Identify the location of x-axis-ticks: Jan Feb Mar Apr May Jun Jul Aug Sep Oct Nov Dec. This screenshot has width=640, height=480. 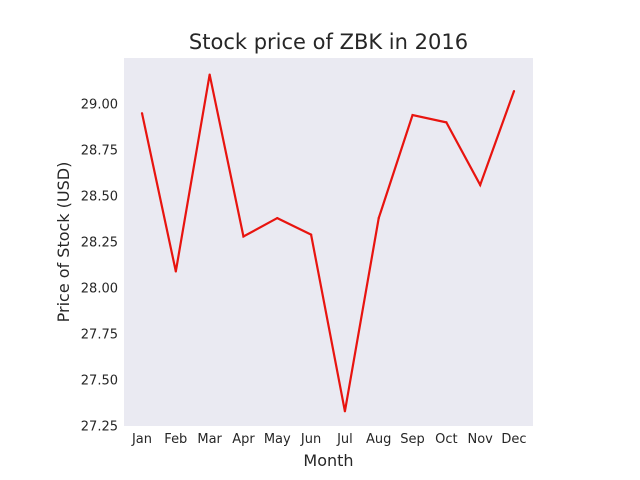
(329, 439).